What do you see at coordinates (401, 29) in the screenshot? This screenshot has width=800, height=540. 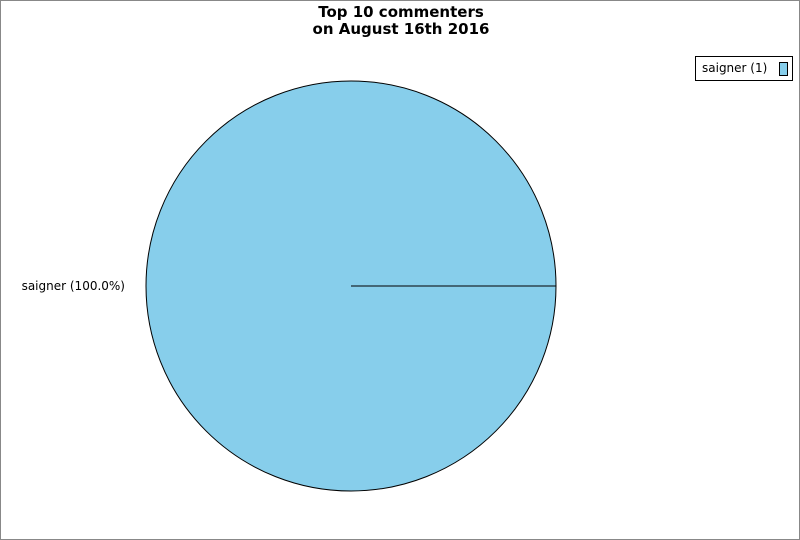 I see `chart-title-line-2: on August 16th 2016` at bounding box center [401, 29].